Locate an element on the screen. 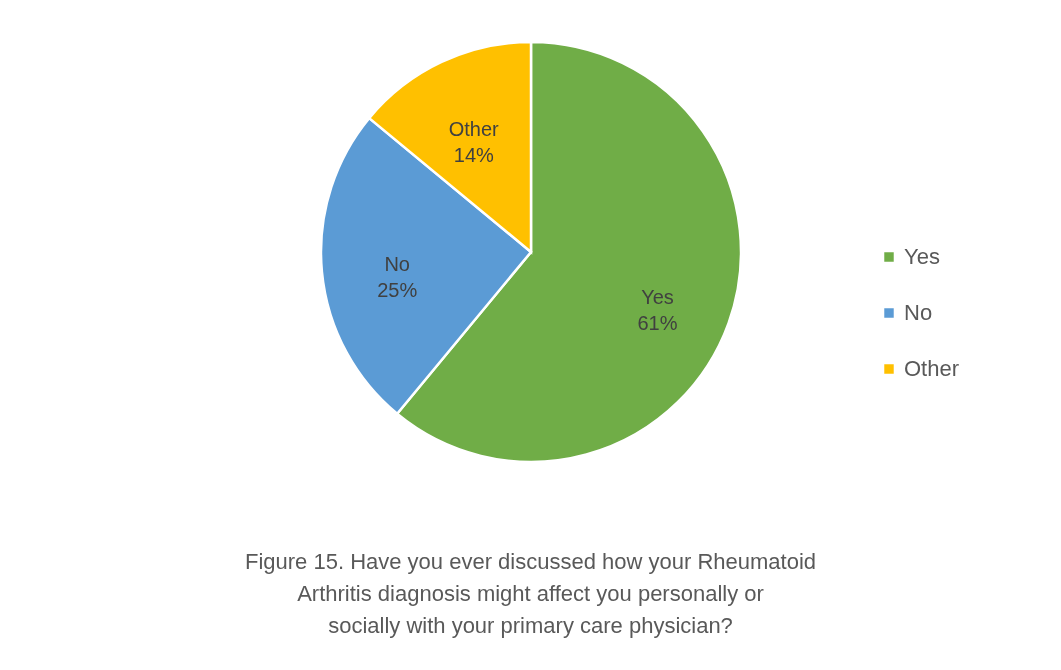 This screenshot has width=1061, height=670. data-label: 25% is located at coordinates (397, 289).